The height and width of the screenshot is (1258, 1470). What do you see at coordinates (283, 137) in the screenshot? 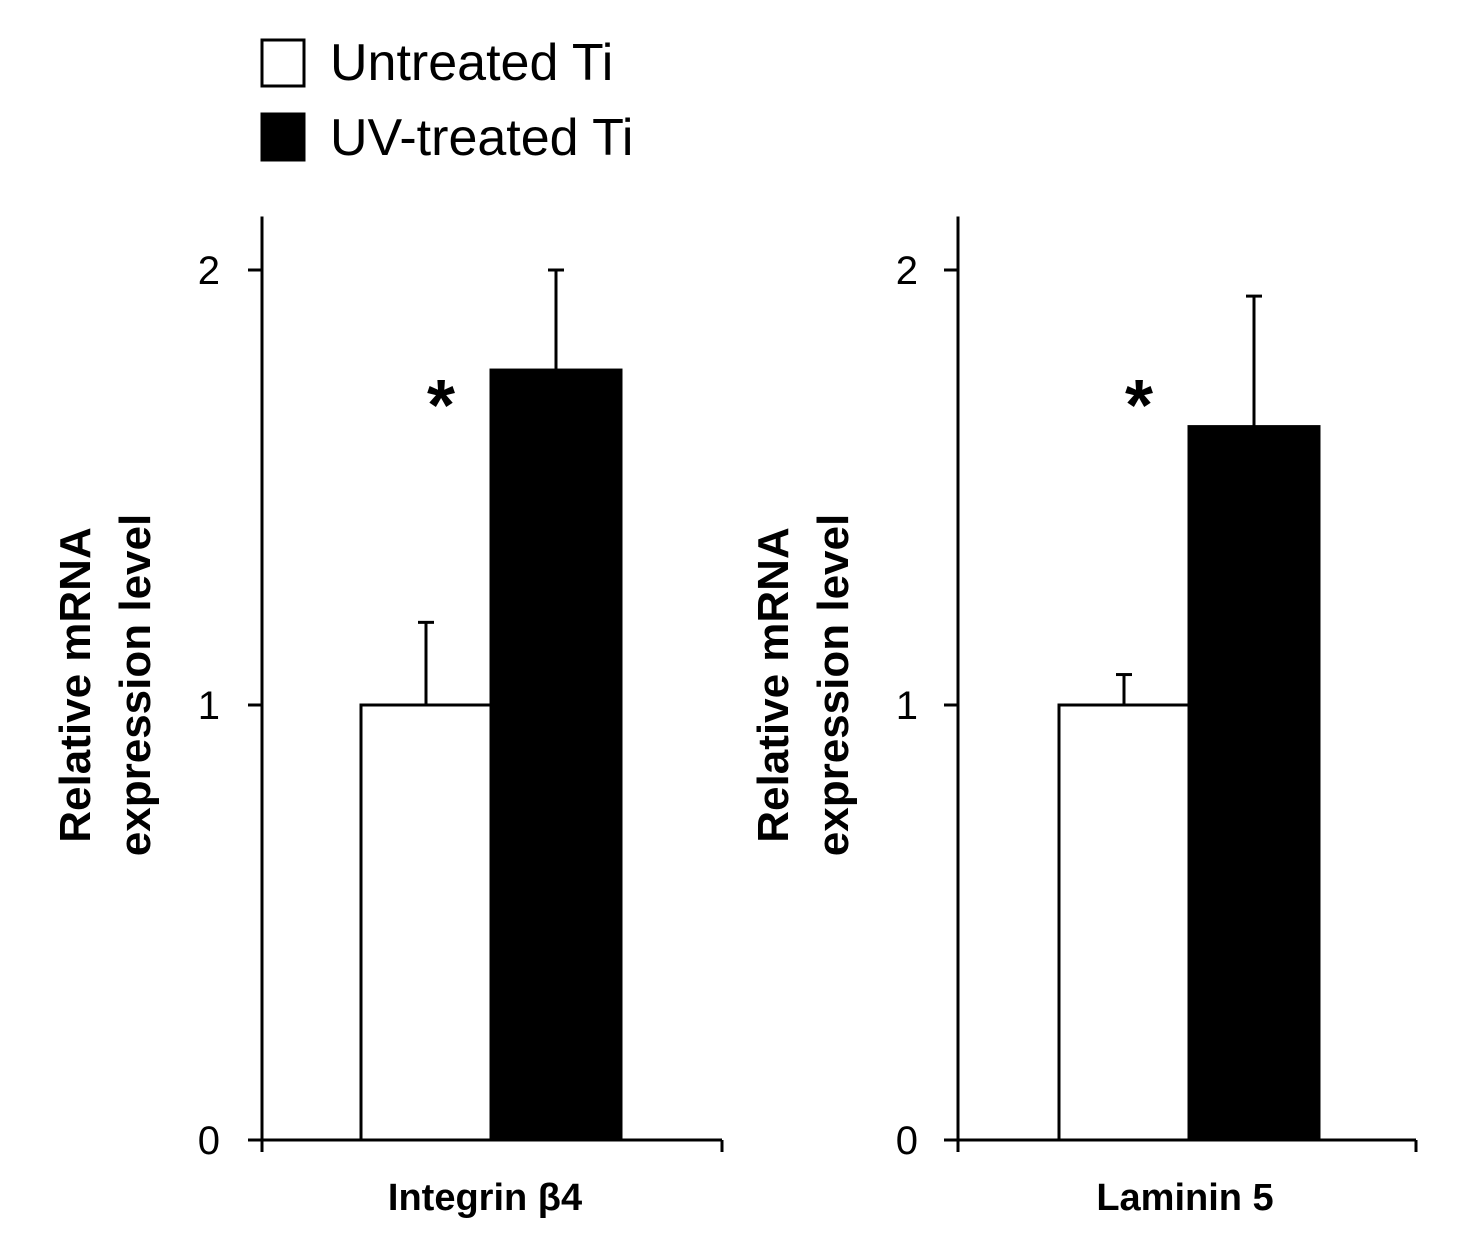
I see `legend-swatch-uv-treated` at bounding box center [283, 137].